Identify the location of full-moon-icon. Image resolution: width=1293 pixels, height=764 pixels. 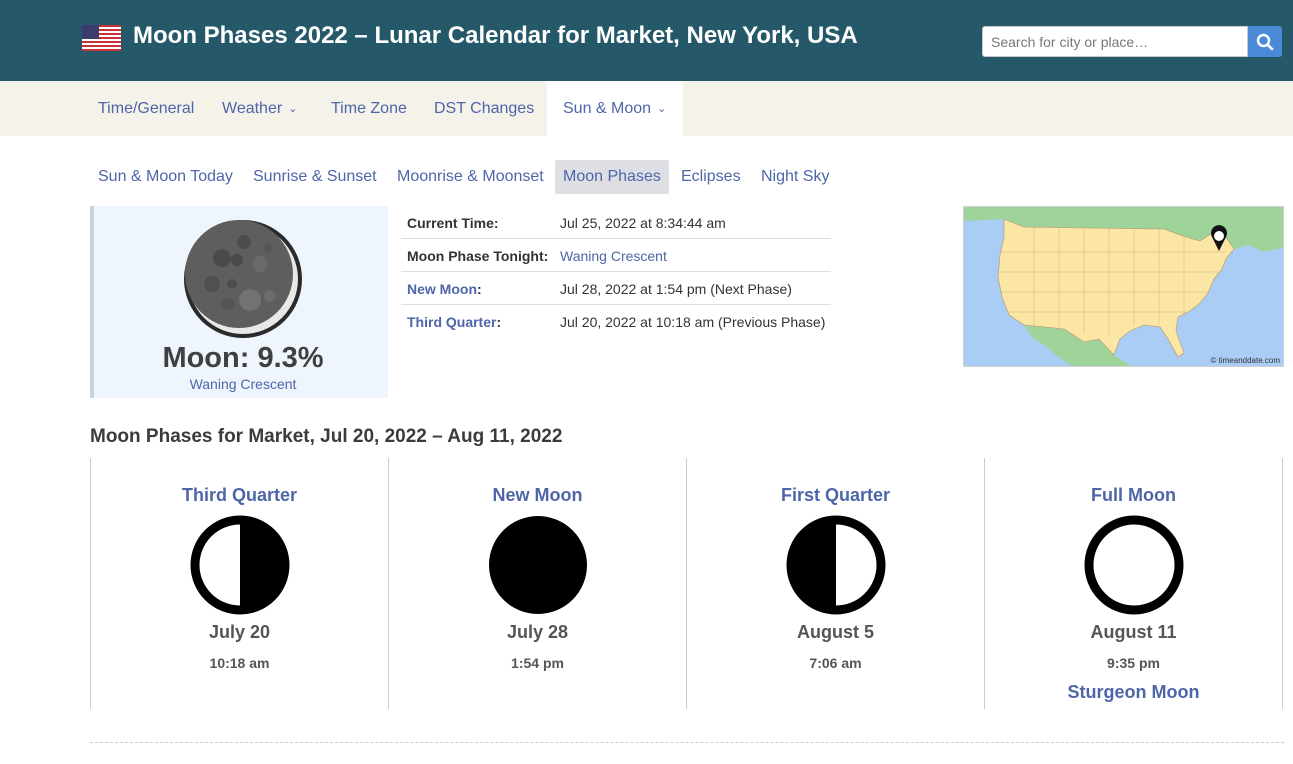
(1134, 565).